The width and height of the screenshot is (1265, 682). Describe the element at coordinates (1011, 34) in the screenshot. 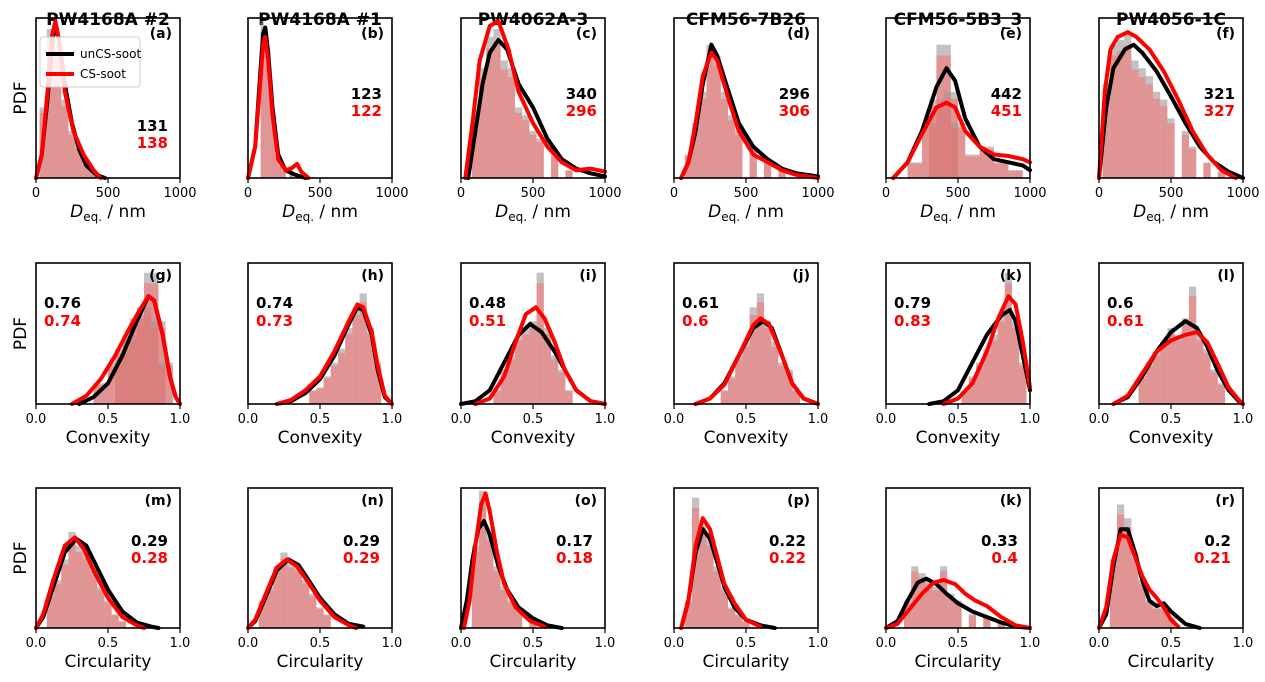

I see `panel-label: (e)` at that location.